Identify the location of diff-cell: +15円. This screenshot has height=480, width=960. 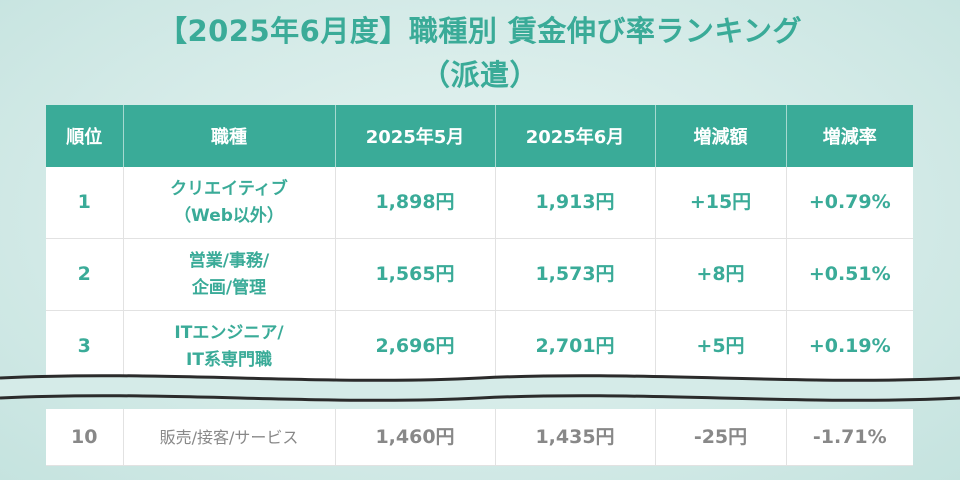
(721, 203).